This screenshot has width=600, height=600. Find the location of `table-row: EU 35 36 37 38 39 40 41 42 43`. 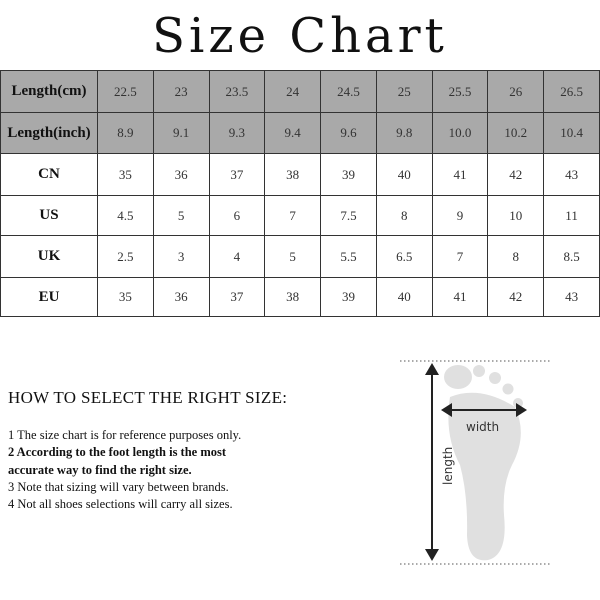

table-row: EU 35 36 37 38 39 40 41 42 43 is located at coordinates (300, 297).